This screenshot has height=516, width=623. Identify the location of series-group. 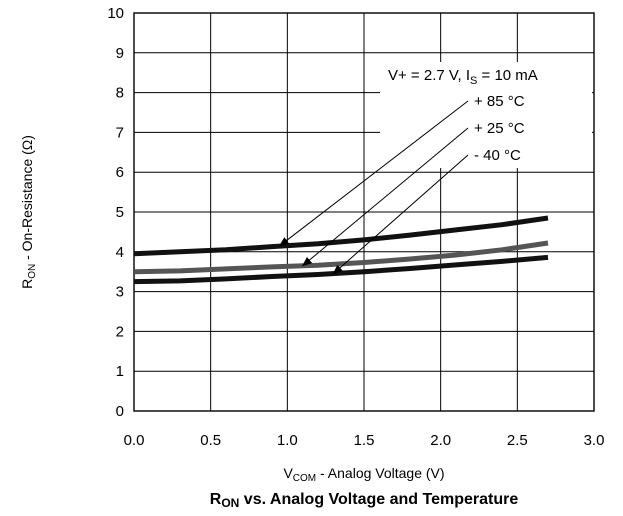
(341, 250).